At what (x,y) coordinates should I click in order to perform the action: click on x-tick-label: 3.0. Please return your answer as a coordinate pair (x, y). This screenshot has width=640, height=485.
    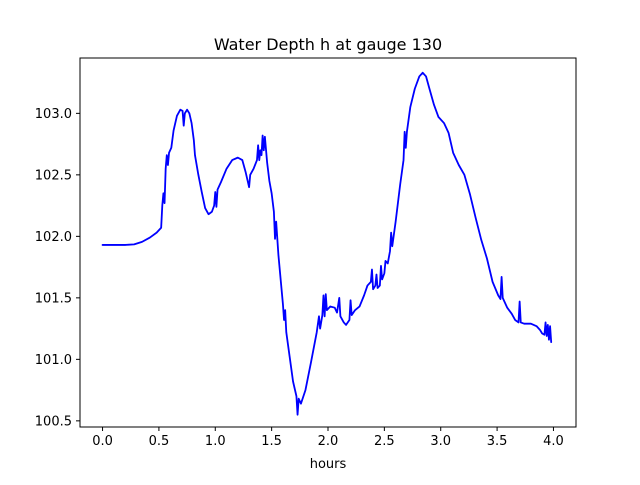
    Looking at the image, I should click on (440, 441).